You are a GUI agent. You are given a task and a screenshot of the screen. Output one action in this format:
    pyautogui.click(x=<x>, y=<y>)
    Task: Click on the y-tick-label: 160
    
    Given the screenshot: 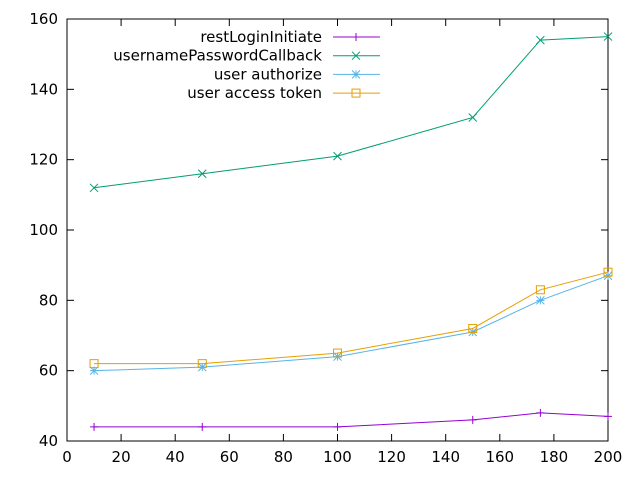 What is the action you would take?
    pyautogui.click(x=43, y=19)
    